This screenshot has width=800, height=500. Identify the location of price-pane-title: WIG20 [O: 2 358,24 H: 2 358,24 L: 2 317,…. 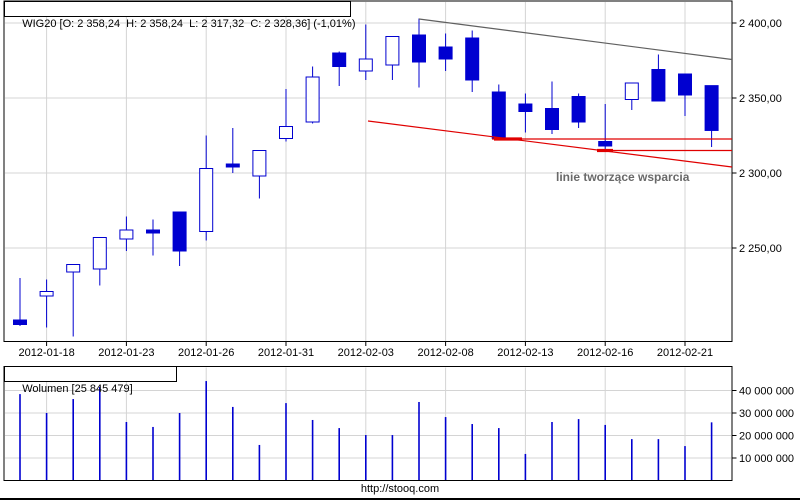
(189, 24).